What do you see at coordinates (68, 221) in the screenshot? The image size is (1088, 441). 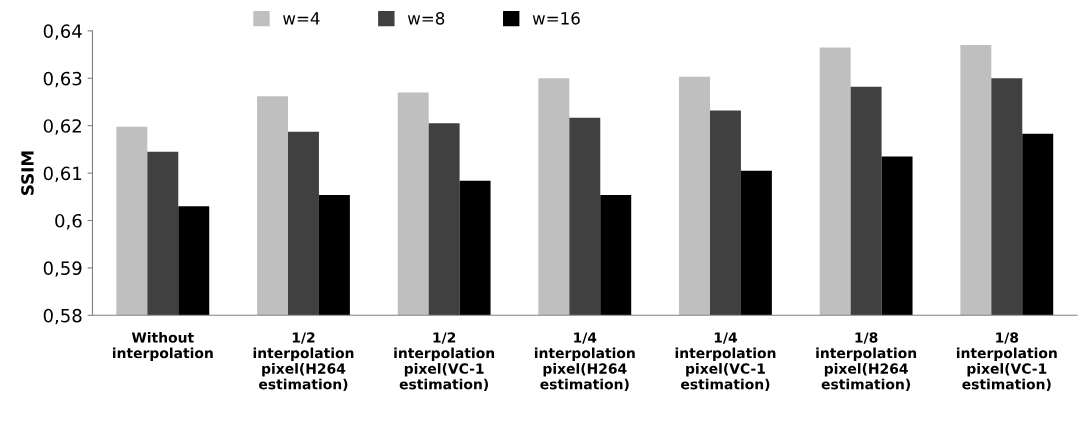 I see `y-tick-label: 0,6` at bounding box center [68, 221].